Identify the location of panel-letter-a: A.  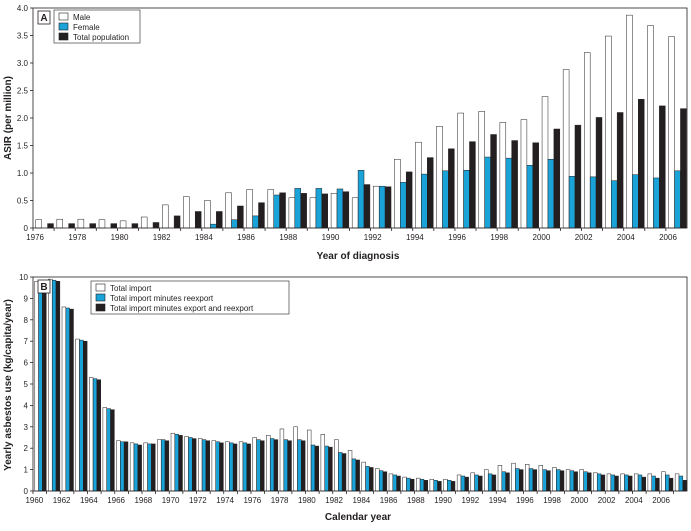
(43, 18).